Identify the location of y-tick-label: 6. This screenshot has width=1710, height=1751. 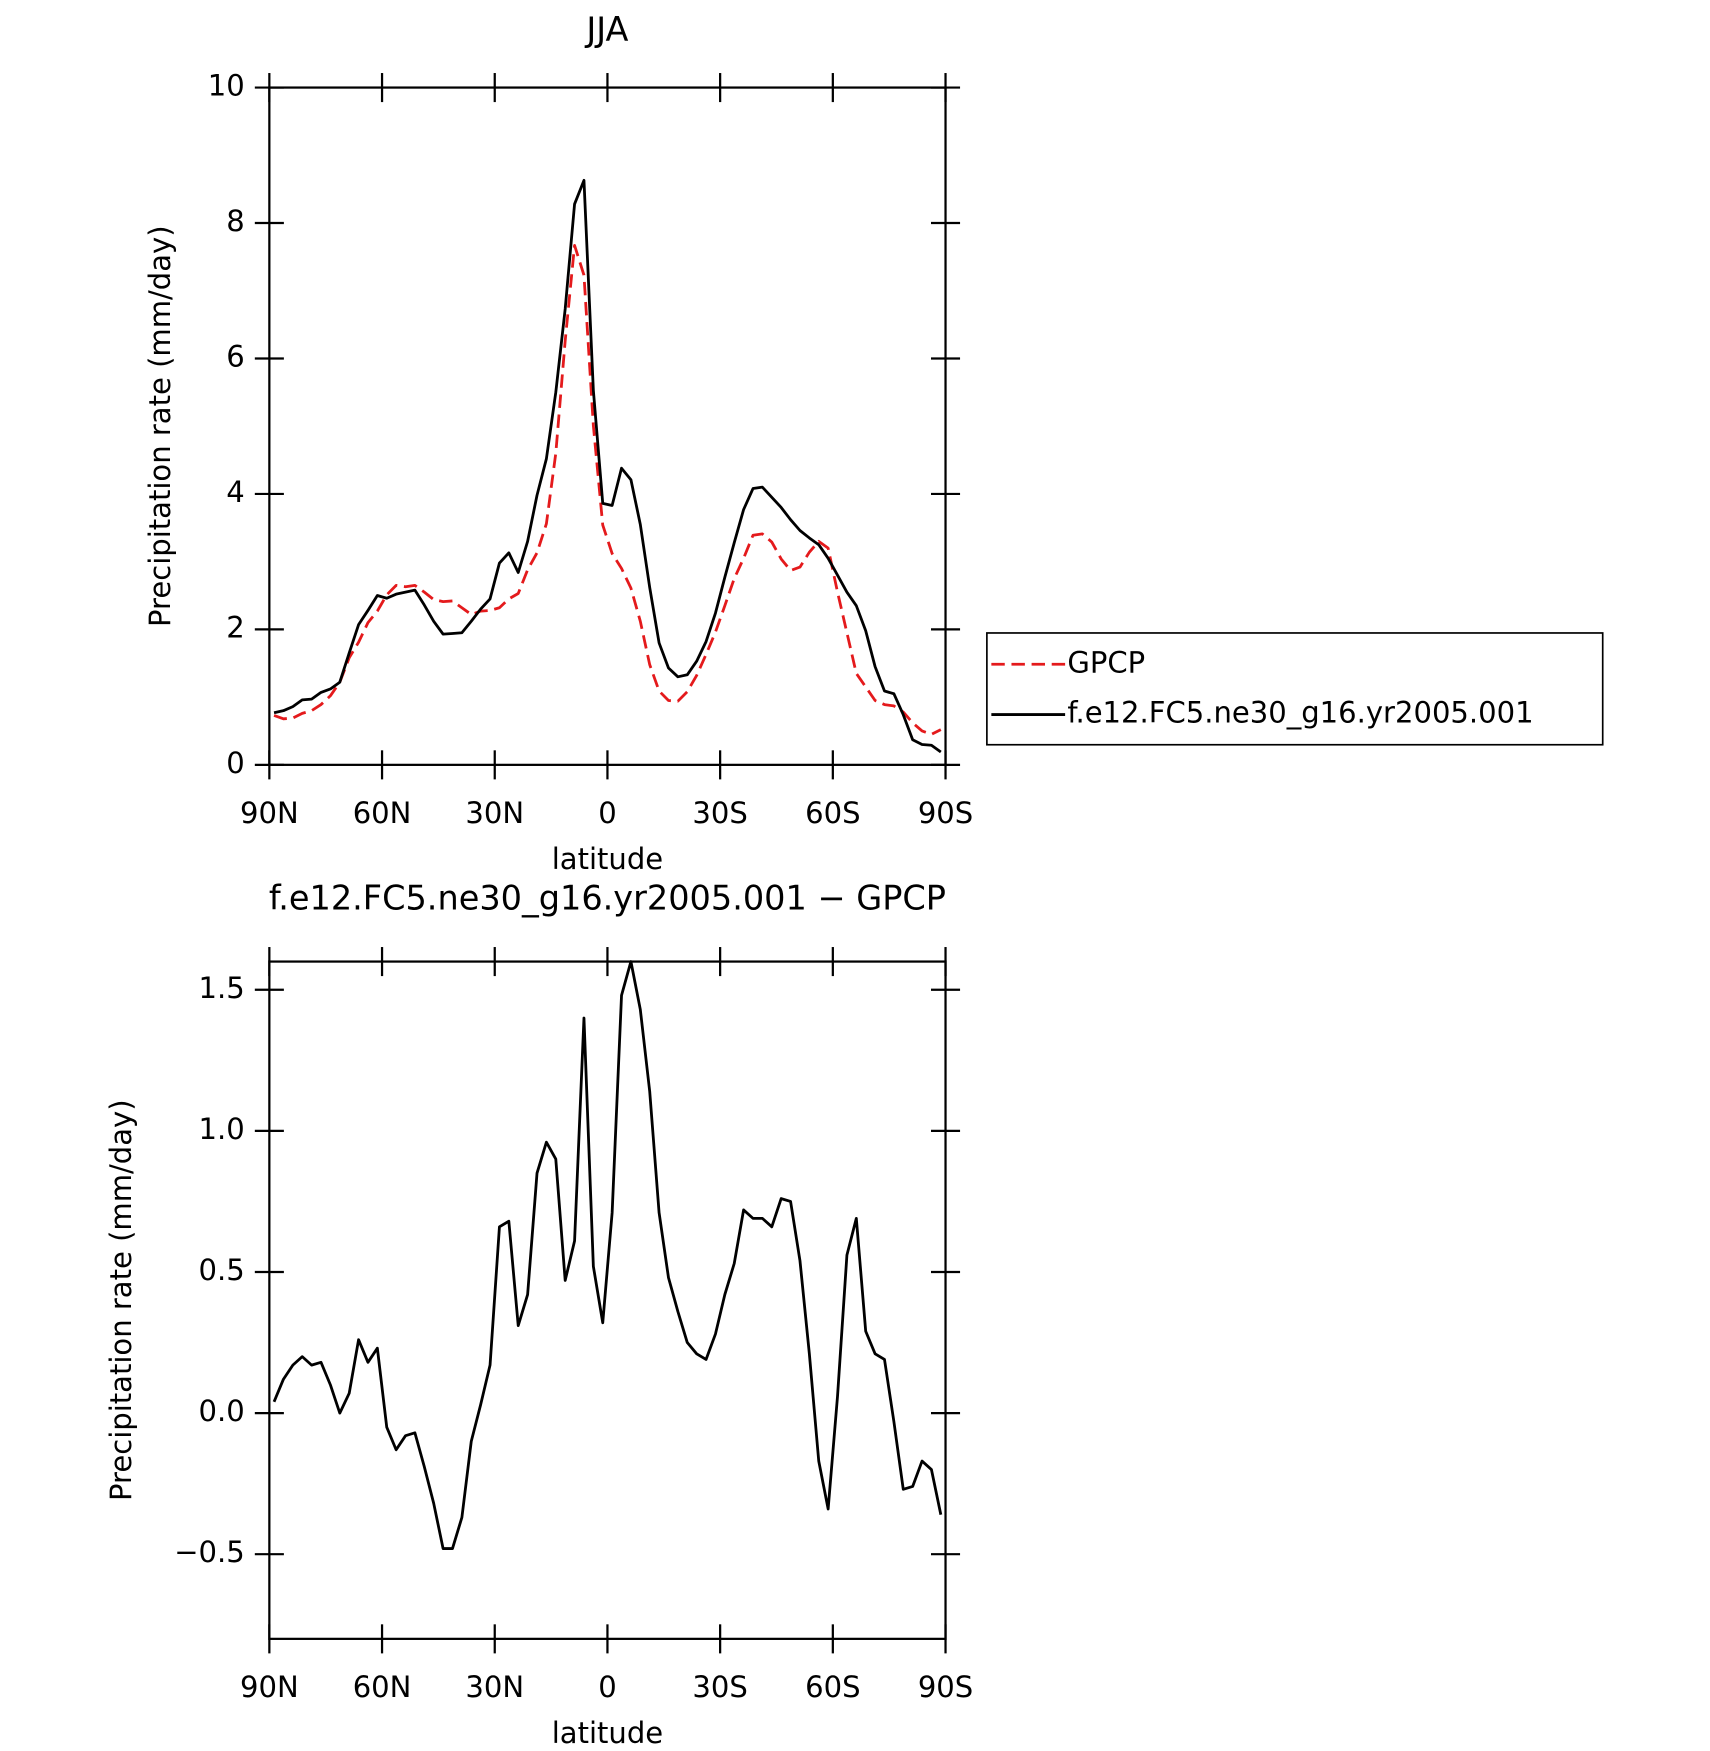
(235, 356).